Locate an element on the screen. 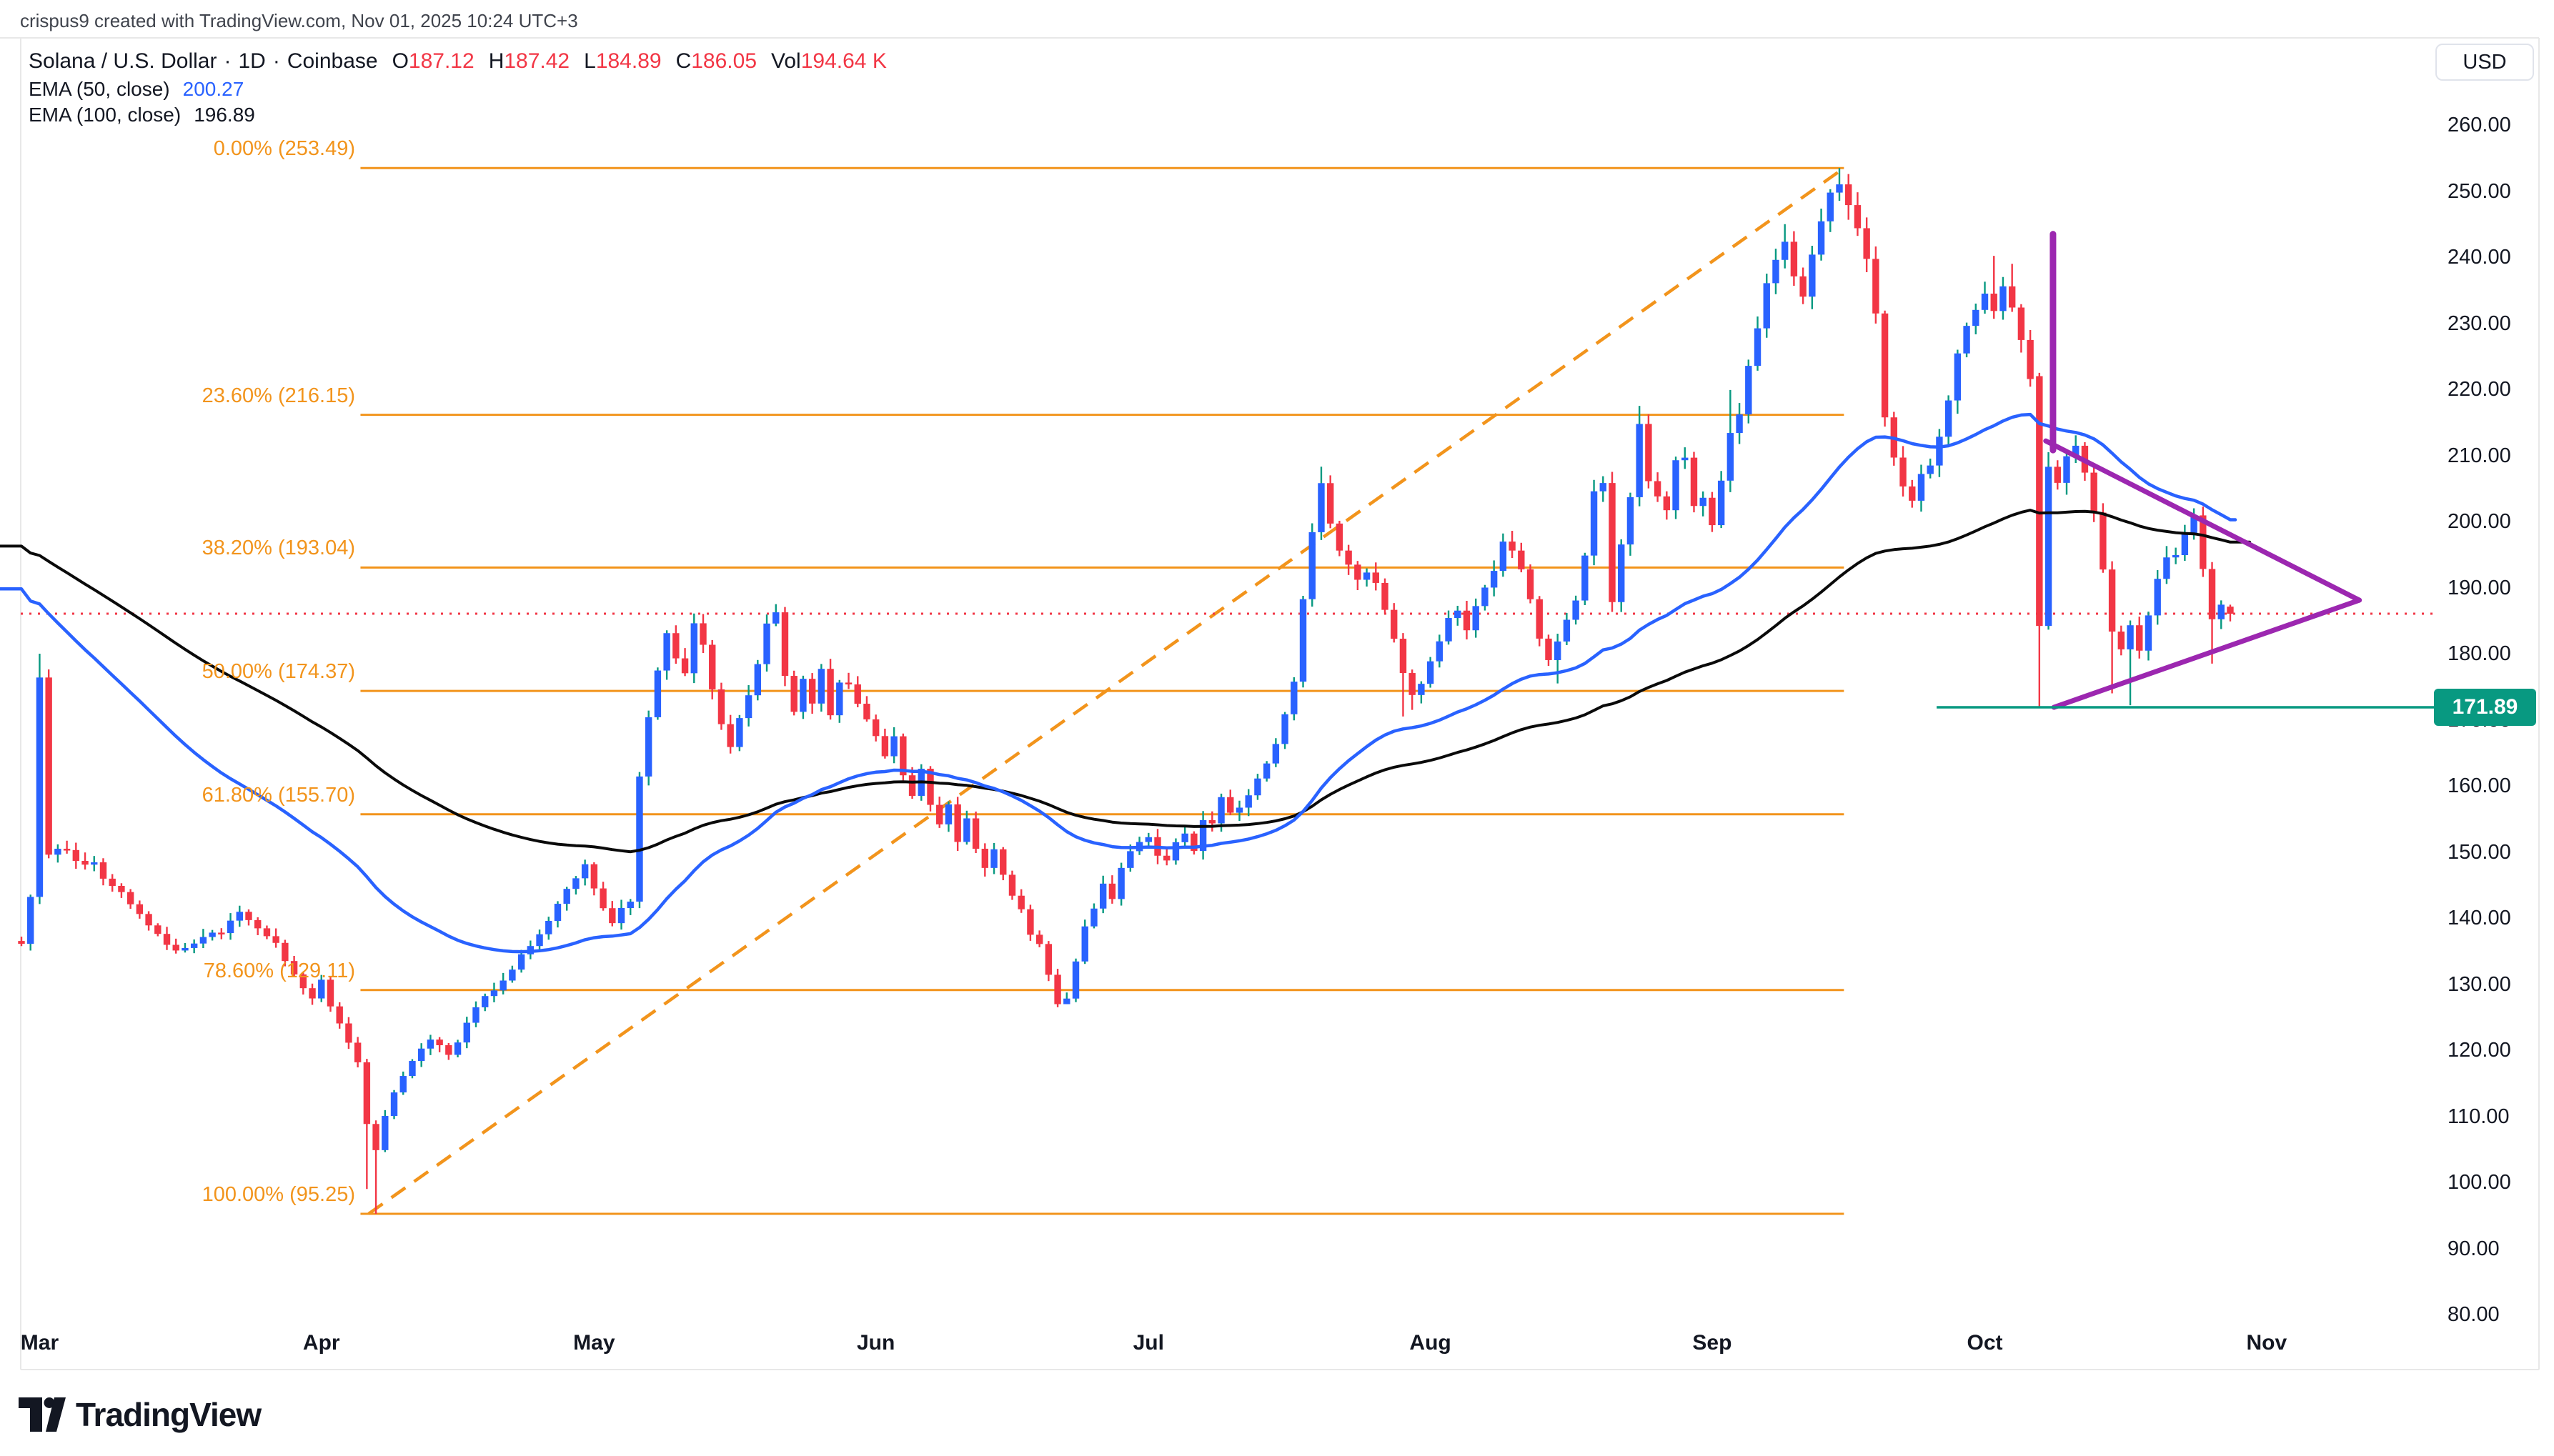 The height and width of the screenshot is (1456, 2554). support-price-label-badge: 171.89 is located at coordinates (2485, 707).